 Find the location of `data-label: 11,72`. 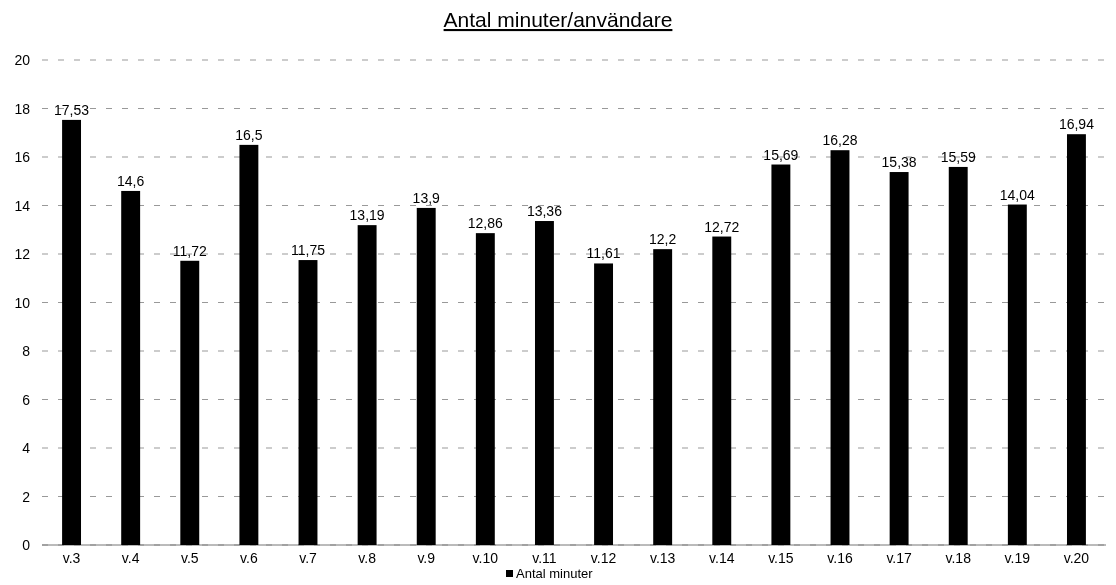

data-label: 11,72 is located at coordinates (189, 250).